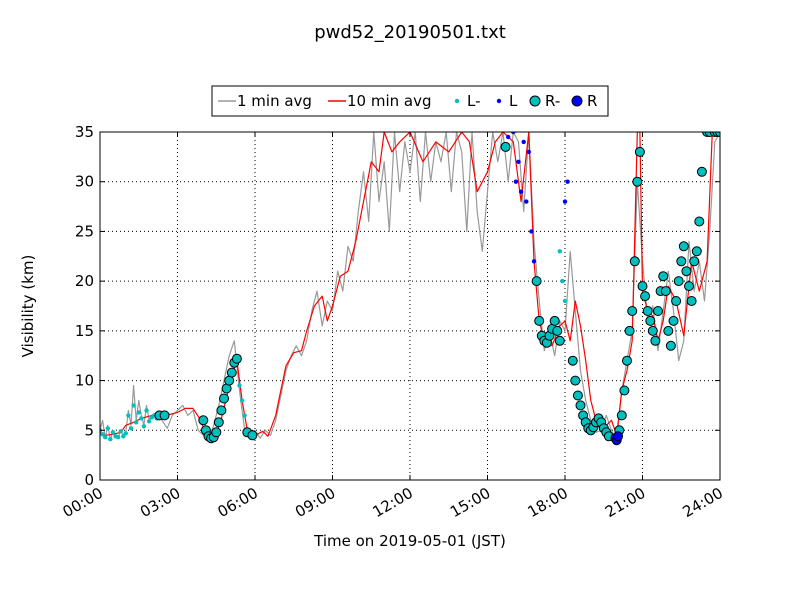 The width and height of the screenshot is (800, 600). Describe the element at coordinates (474, 101) in the screenshot. I see `legend-label: L-` at that location.